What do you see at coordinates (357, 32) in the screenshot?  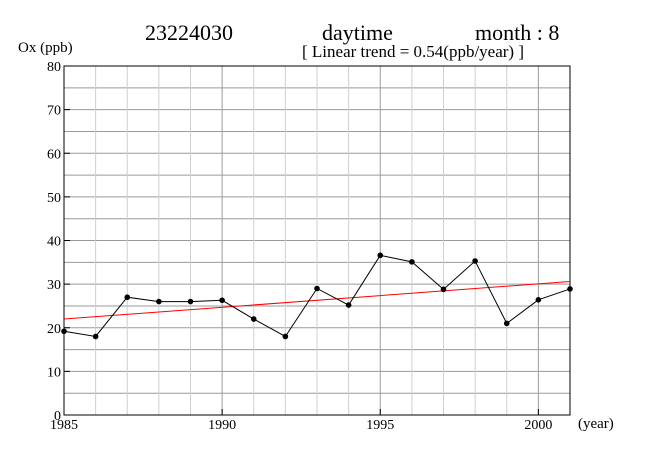 I see `period-label: daytime` at bounding box center [357, 32].